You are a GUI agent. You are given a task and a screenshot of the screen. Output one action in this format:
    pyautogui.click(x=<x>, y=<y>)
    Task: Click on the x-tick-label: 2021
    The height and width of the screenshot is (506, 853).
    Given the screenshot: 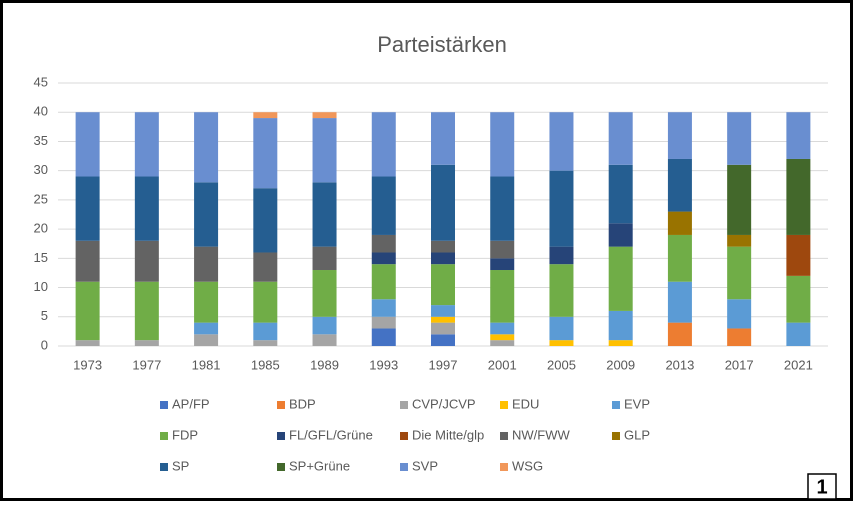 What is the action you would take?
    pyautogui.click(x=798, y=364)
    